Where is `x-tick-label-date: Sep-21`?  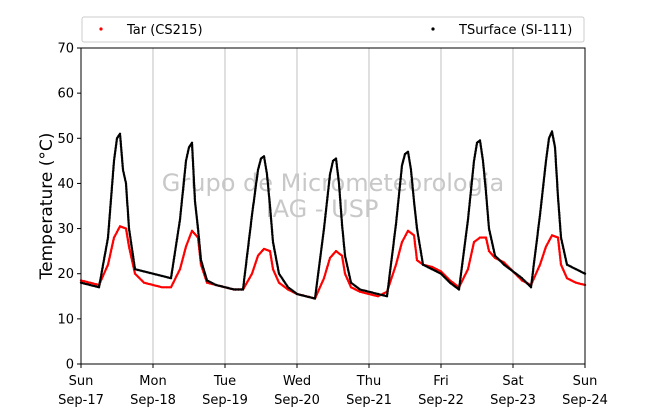 x-tick-label-date: Sep-21 is located at coordinates (369, 400).